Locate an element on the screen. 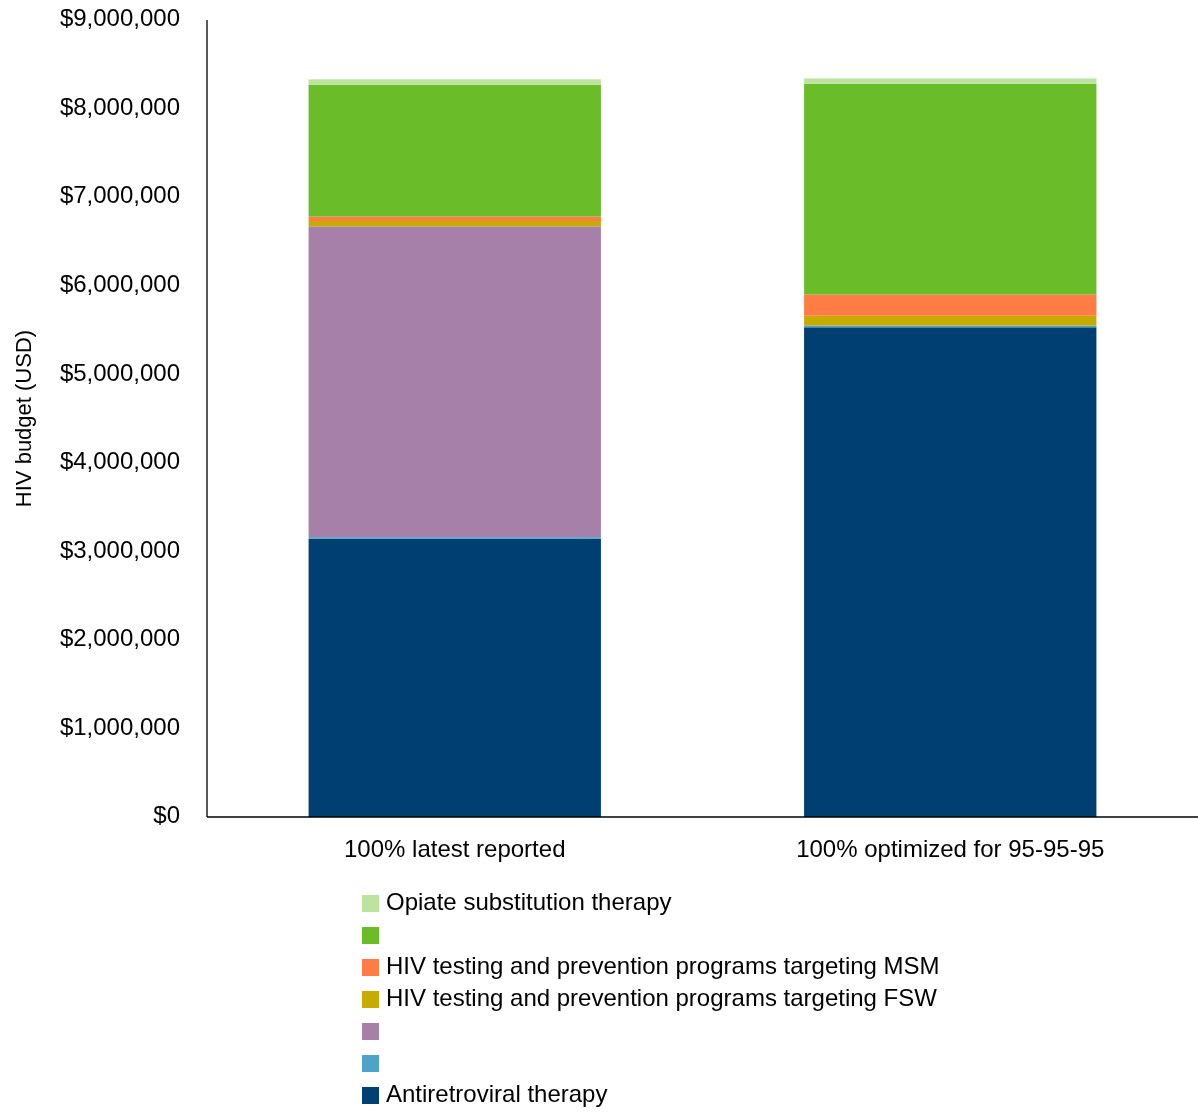 This screenshot has width=1198, height=1119. y-tick-label: $3,000,000 is located at coordinates (119, 549).